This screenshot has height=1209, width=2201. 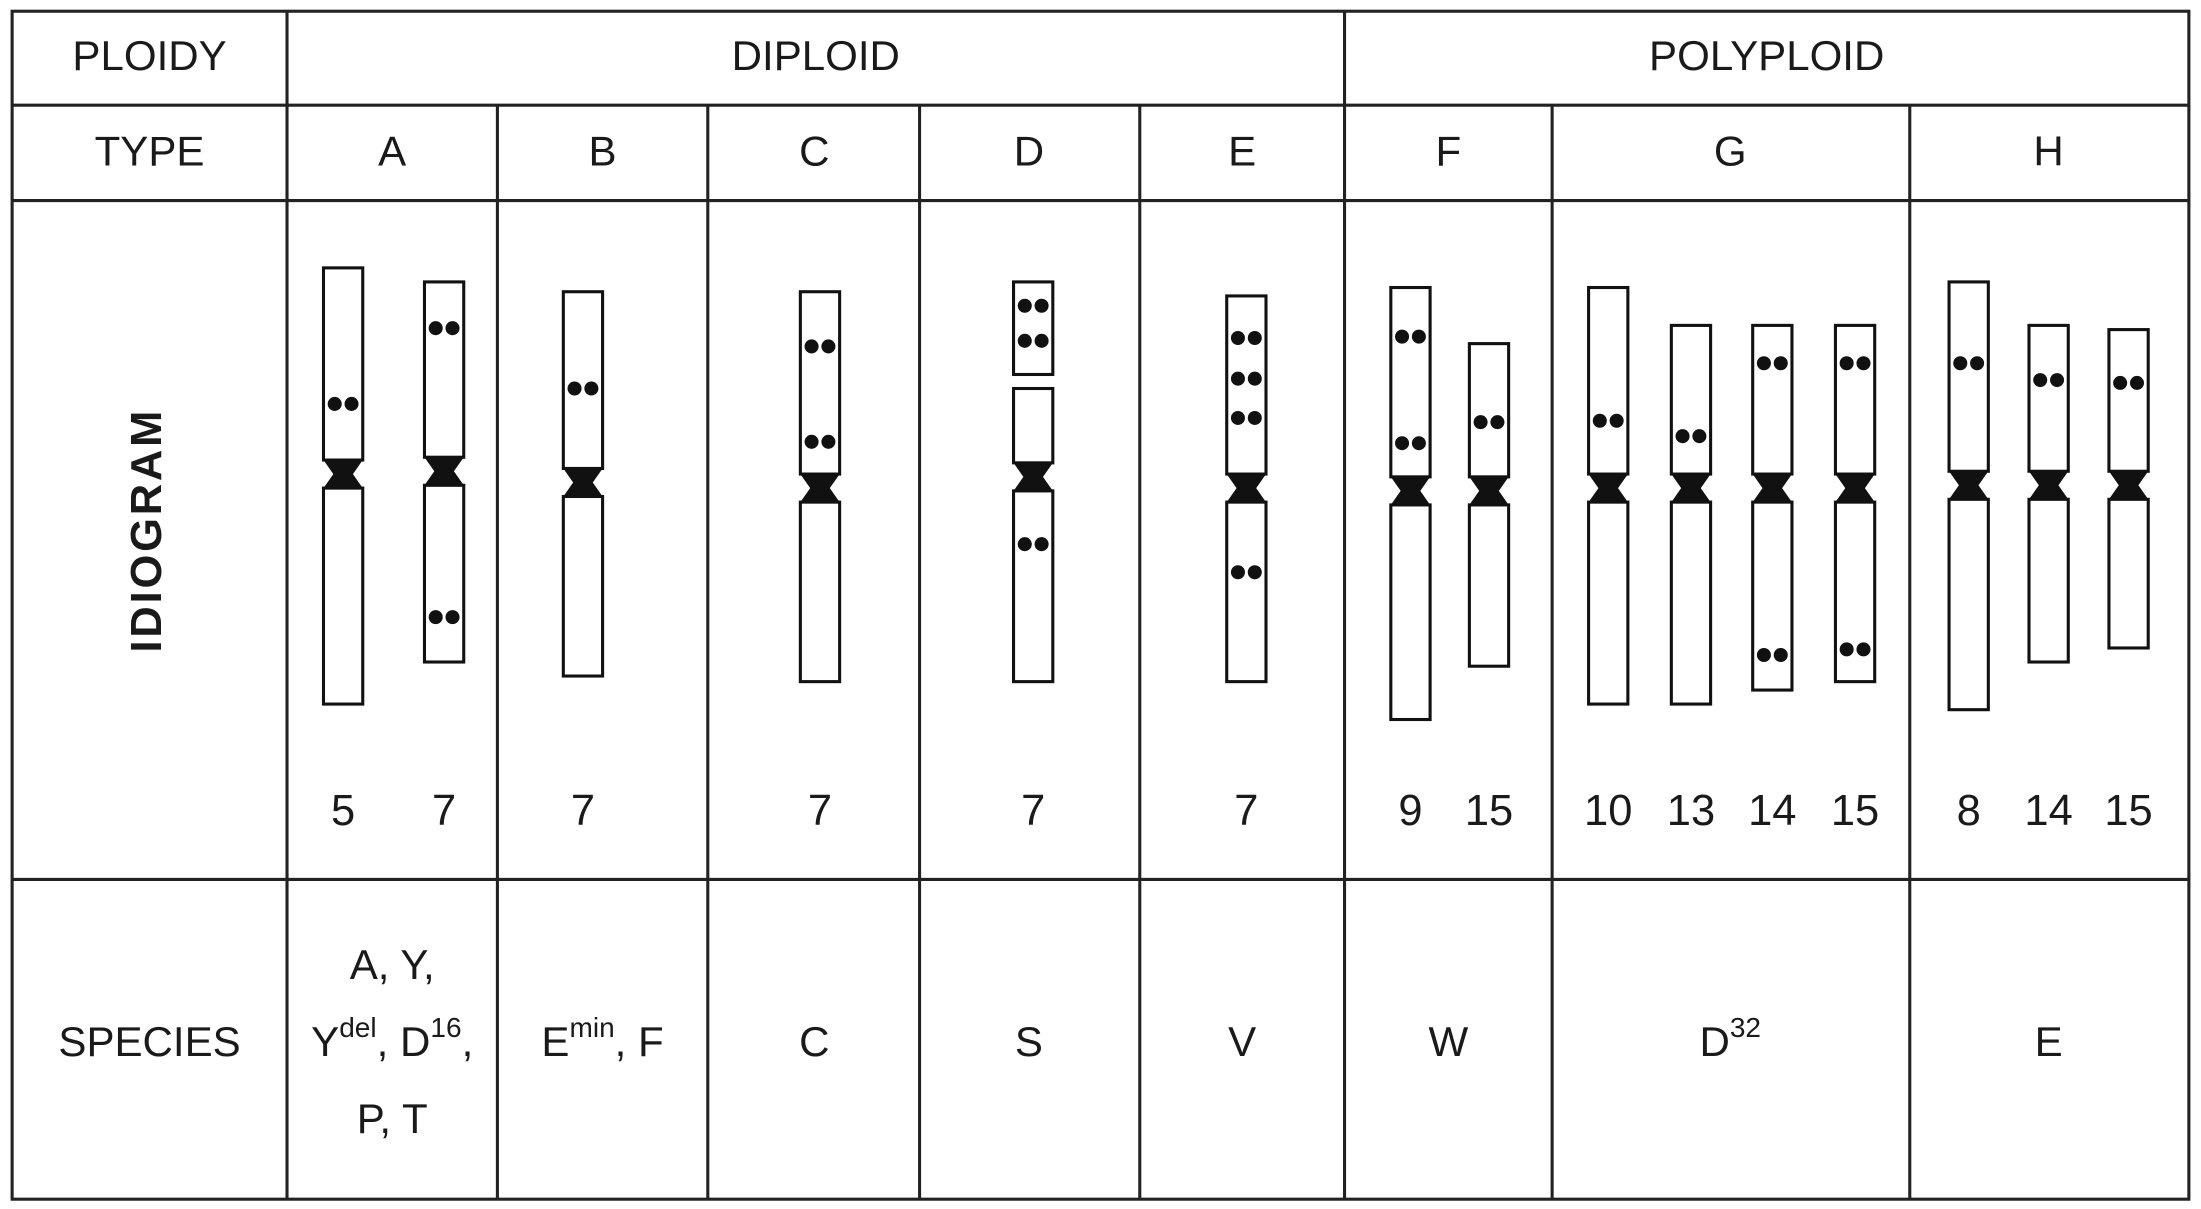 I want to click on species-run: , F, so click(x=639, y=1041).